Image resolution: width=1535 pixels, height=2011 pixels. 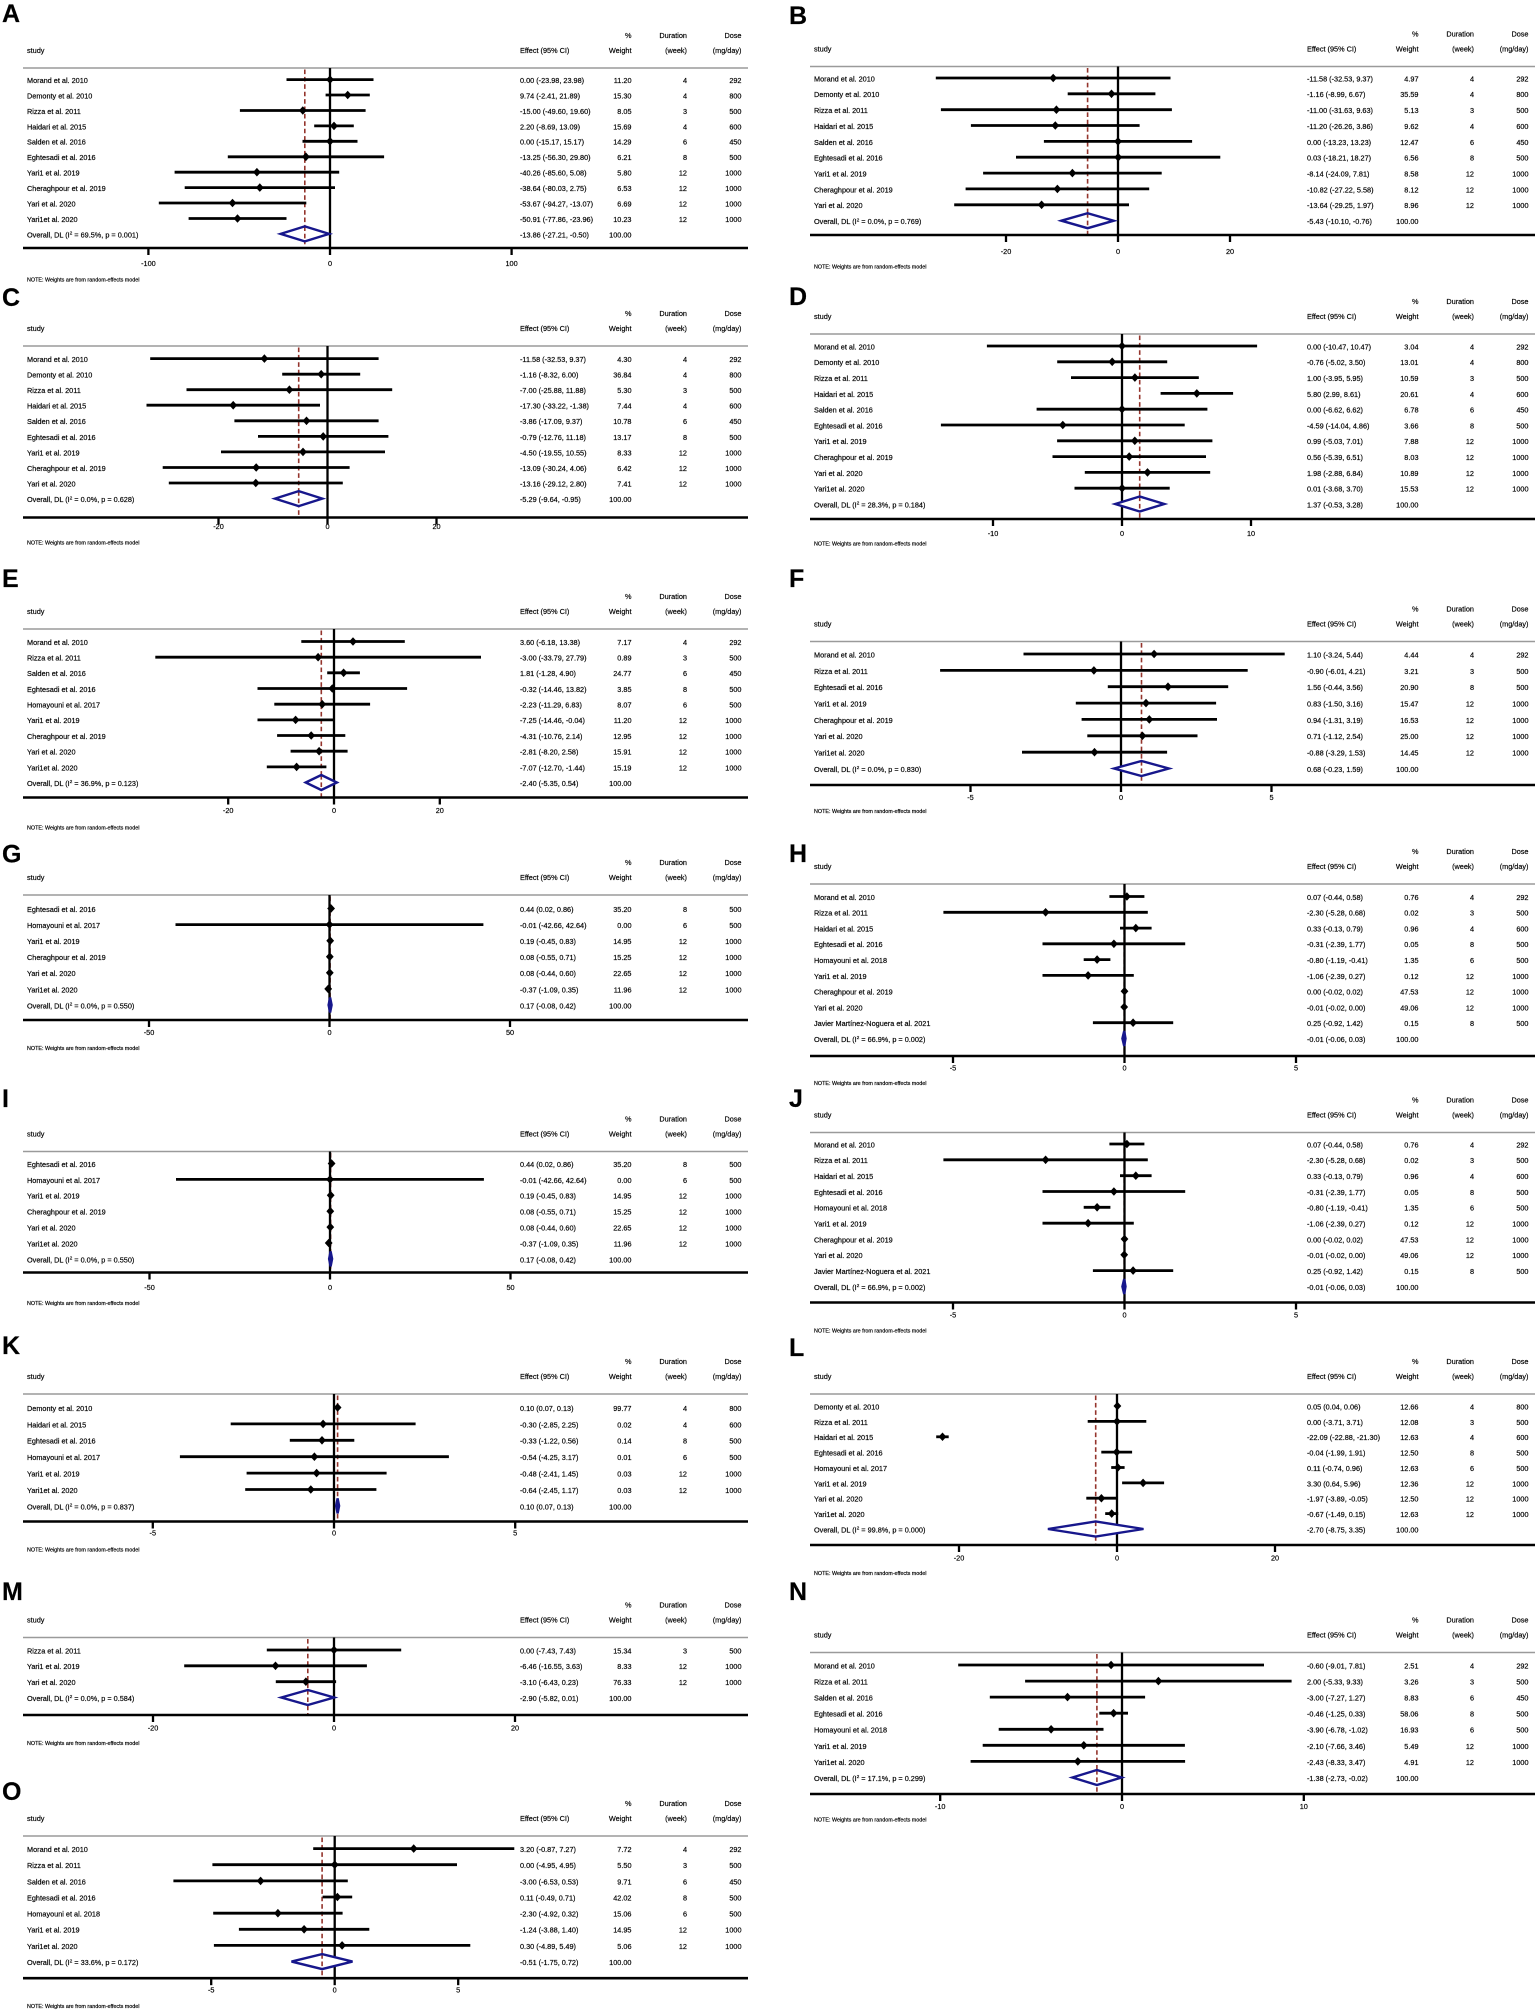 I want to click on svg-text: Effect (95% CI), so click(x=544, y=1818).